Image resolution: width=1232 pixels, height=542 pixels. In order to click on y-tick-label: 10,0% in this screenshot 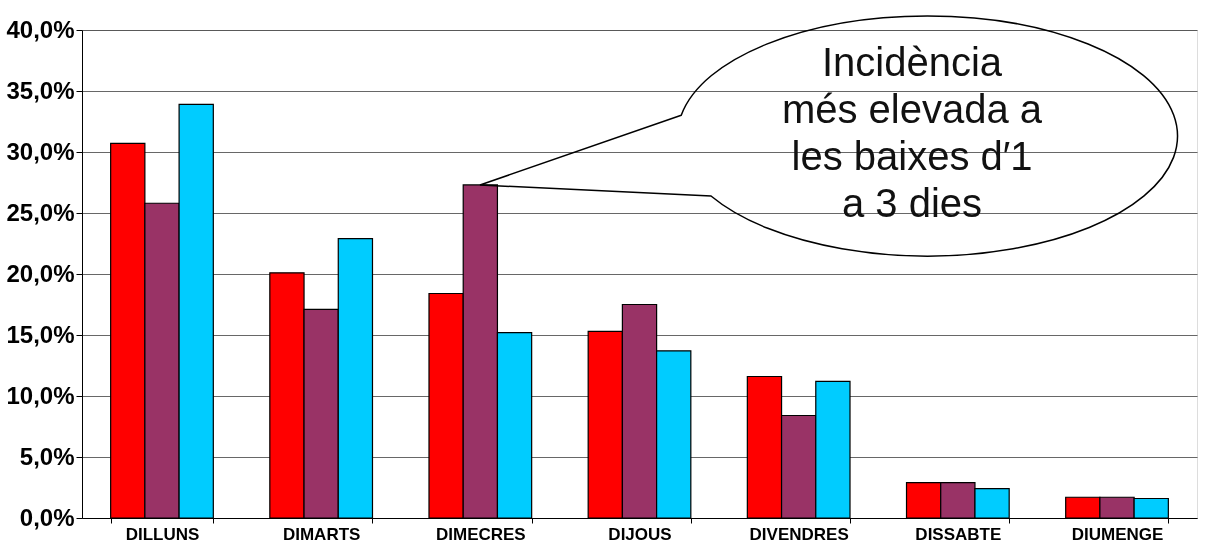, I will do `click(40, 395)`.